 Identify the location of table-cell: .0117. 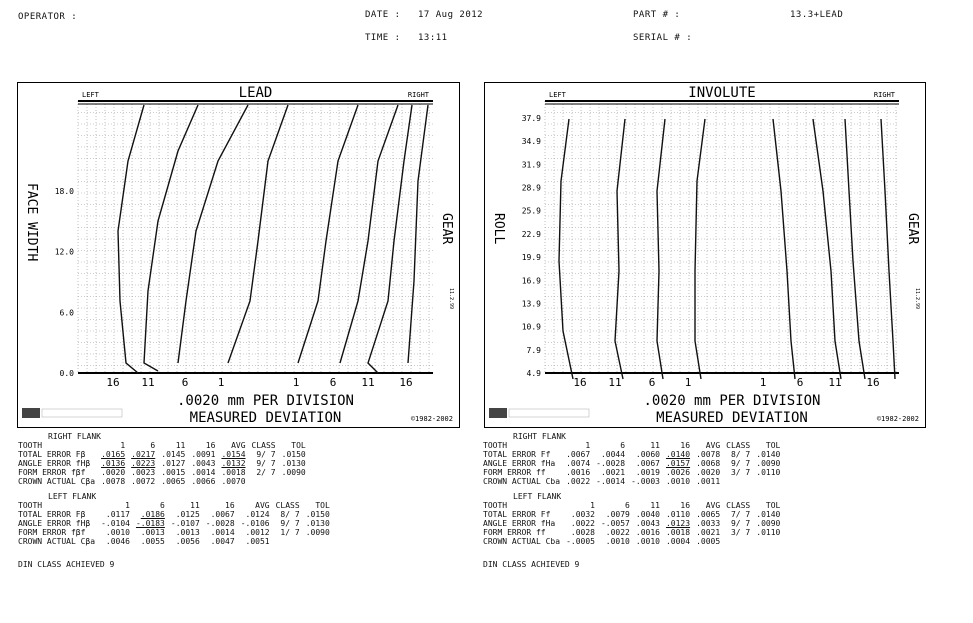
(117, 514).